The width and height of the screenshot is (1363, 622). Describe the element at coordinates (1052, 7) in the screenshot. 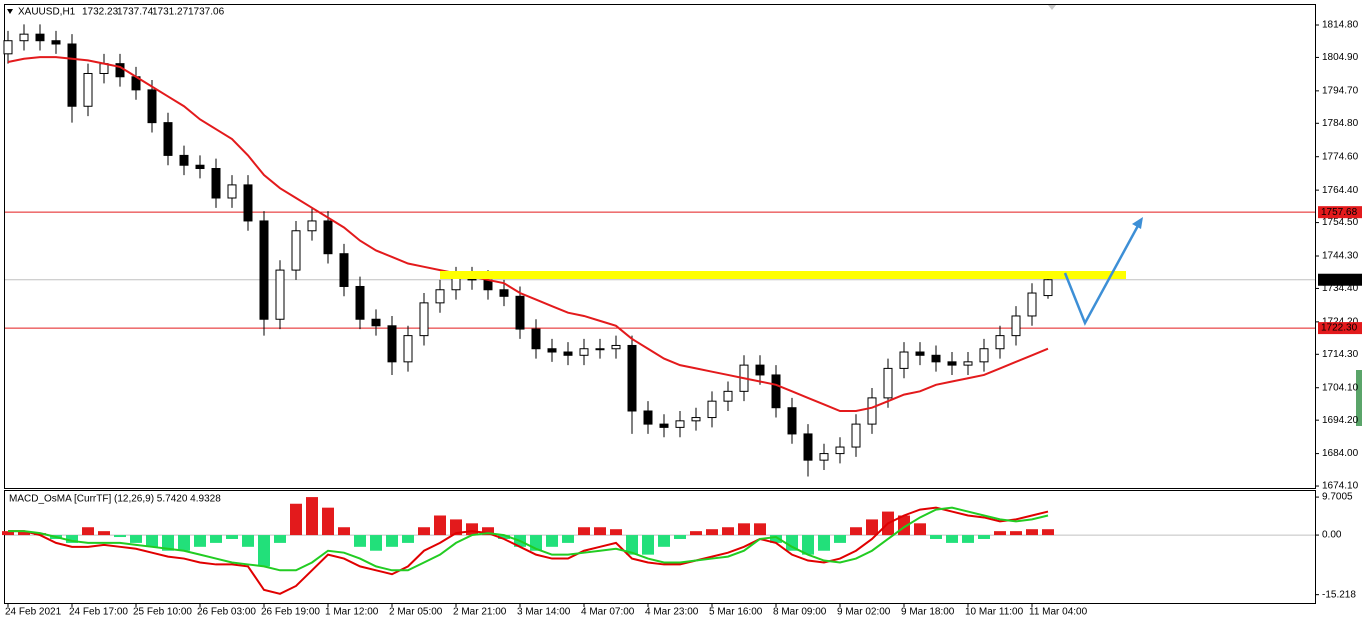

I see `shift-marker` at that location.